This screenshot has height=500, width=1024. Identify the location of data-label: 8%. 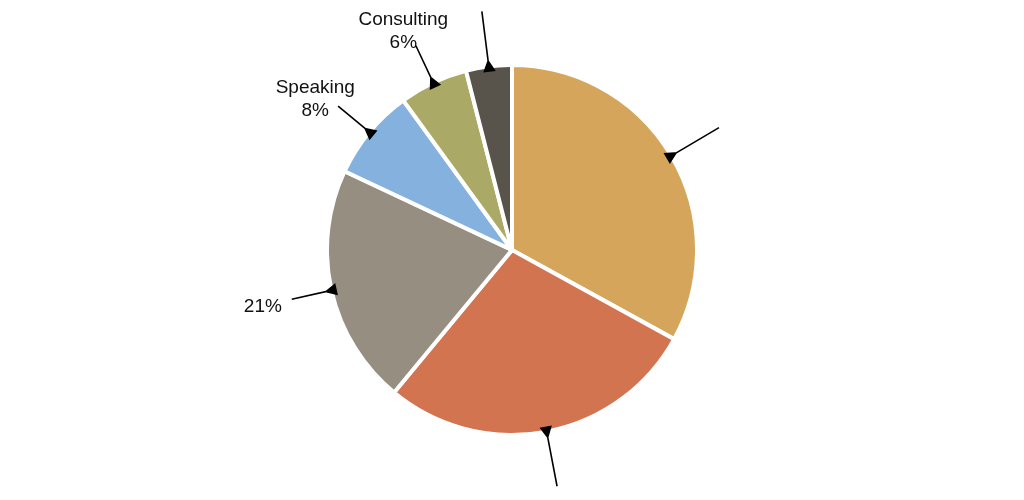
(315, 110).